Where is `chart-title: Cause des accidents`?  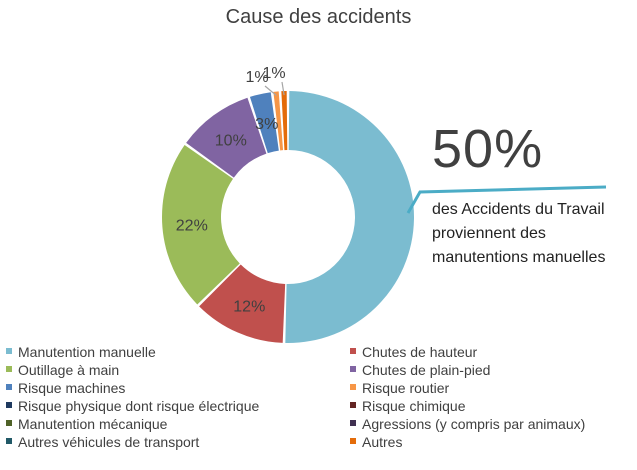
chart-title: Cause des accidents is located at coordinates (318, 17).